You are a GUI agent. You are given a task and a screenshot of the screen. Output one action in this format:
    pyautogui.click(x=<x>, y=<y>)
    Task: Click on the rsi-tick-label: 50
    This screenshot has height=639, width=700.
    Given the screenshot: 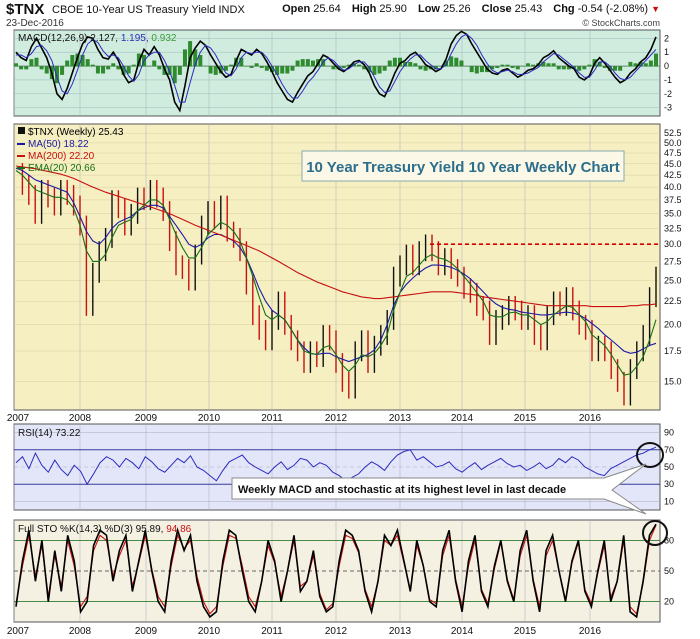 What is the action you would take?
    pyautogui.click(x=669, y=467)
    